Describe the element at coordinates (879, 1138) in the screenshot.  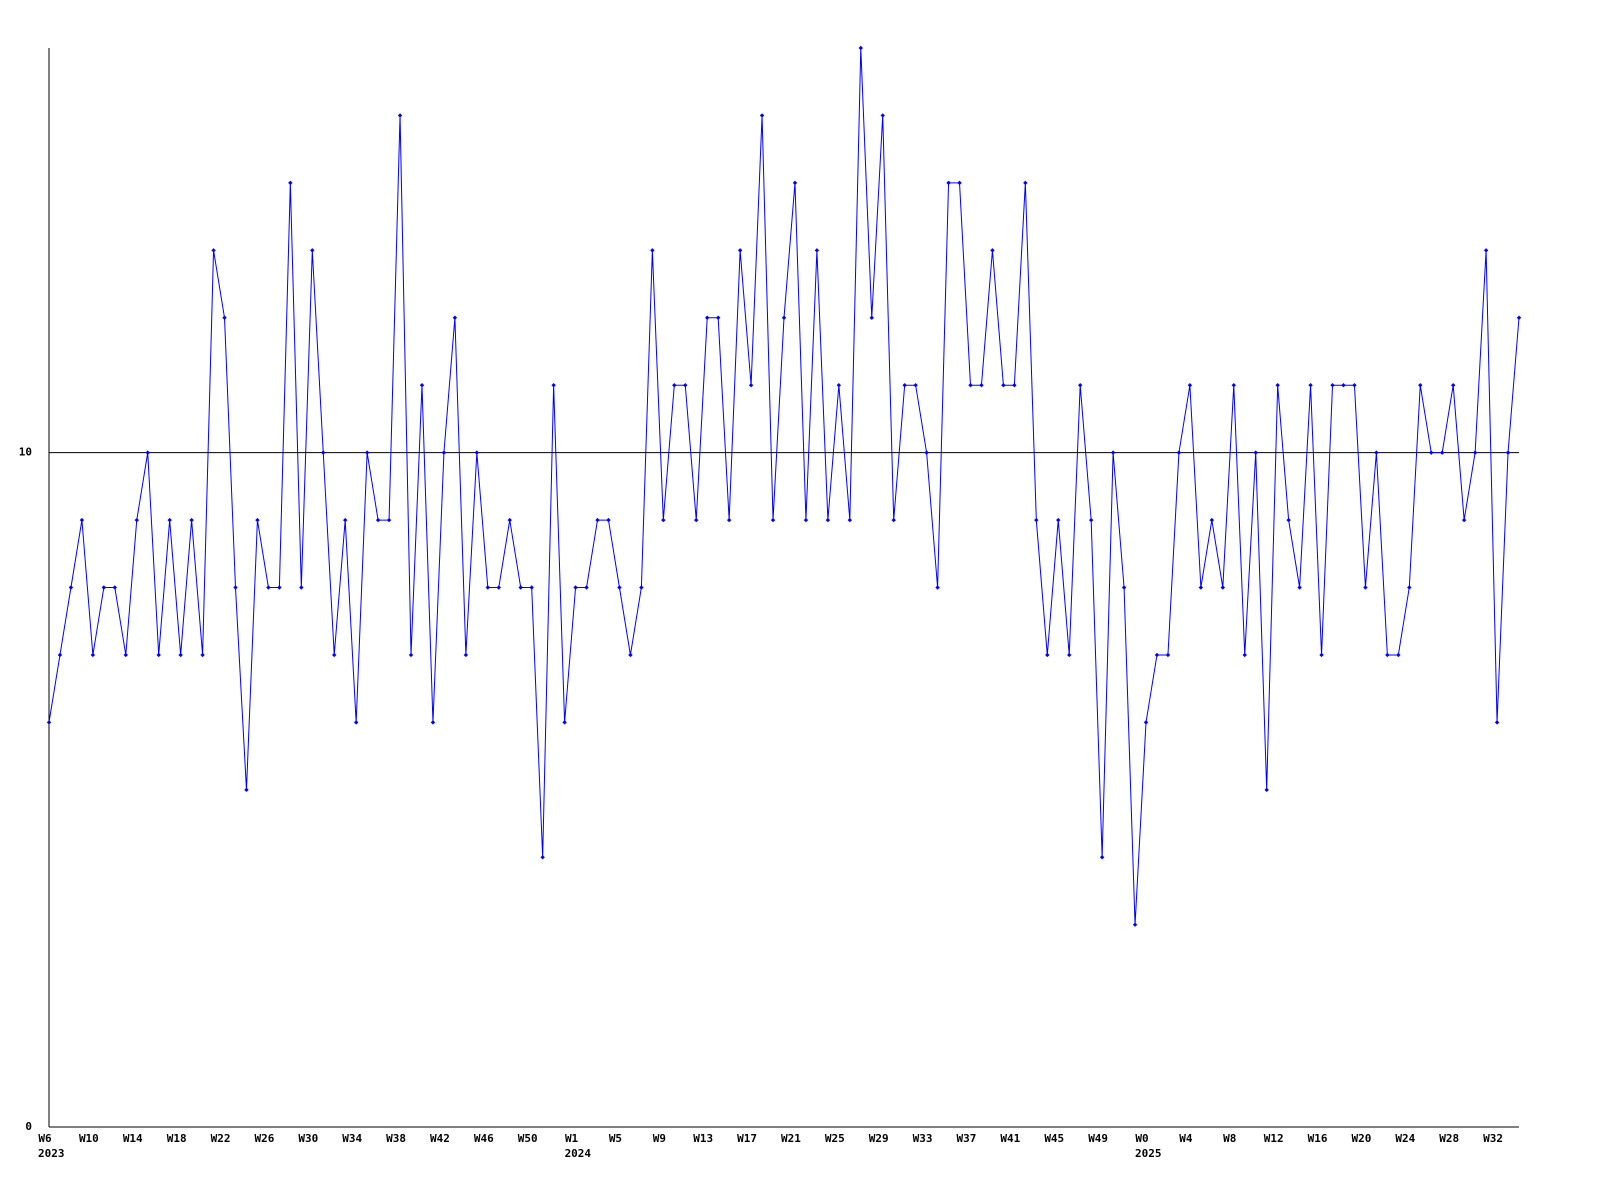
I see `x-tick-label: W29` at that location.